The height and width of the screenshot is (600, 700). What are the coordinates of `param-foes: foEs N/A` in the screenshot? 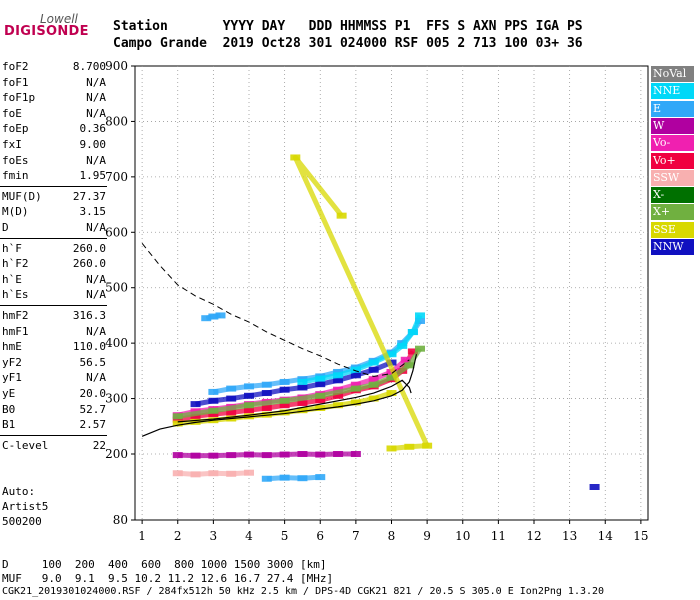 It's located at (54, 161).